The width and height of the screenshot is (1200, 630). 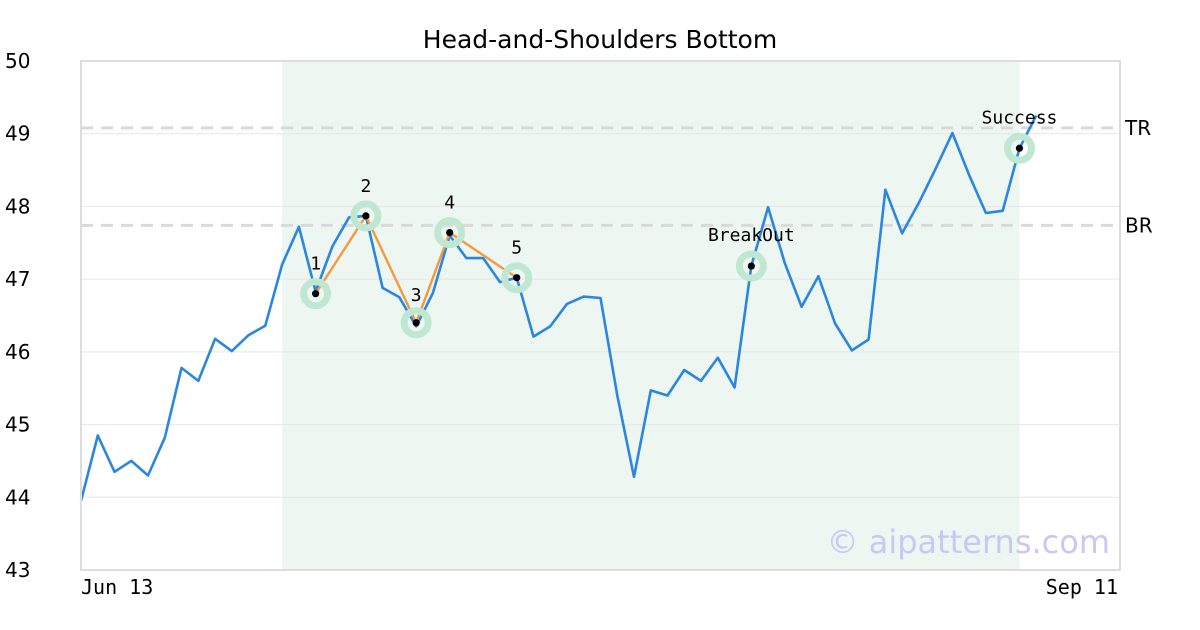 I want to click on pattern-point-2-halo, so click(x=366, y=216).